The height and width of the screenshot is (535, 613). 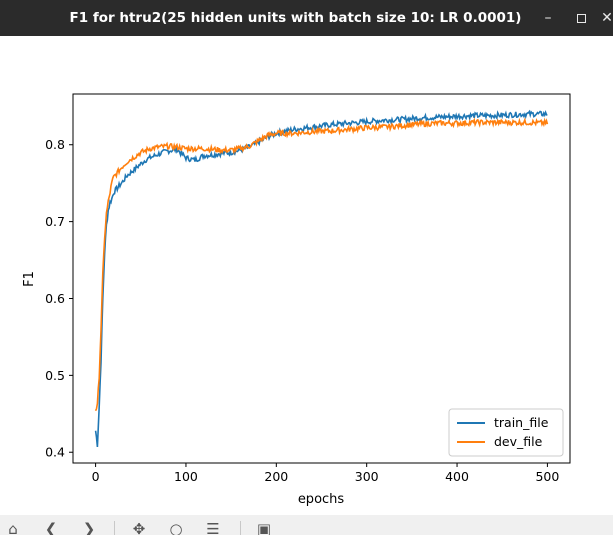 I want to click on y-tick-label: 0.8, so click(x=55, y=144).